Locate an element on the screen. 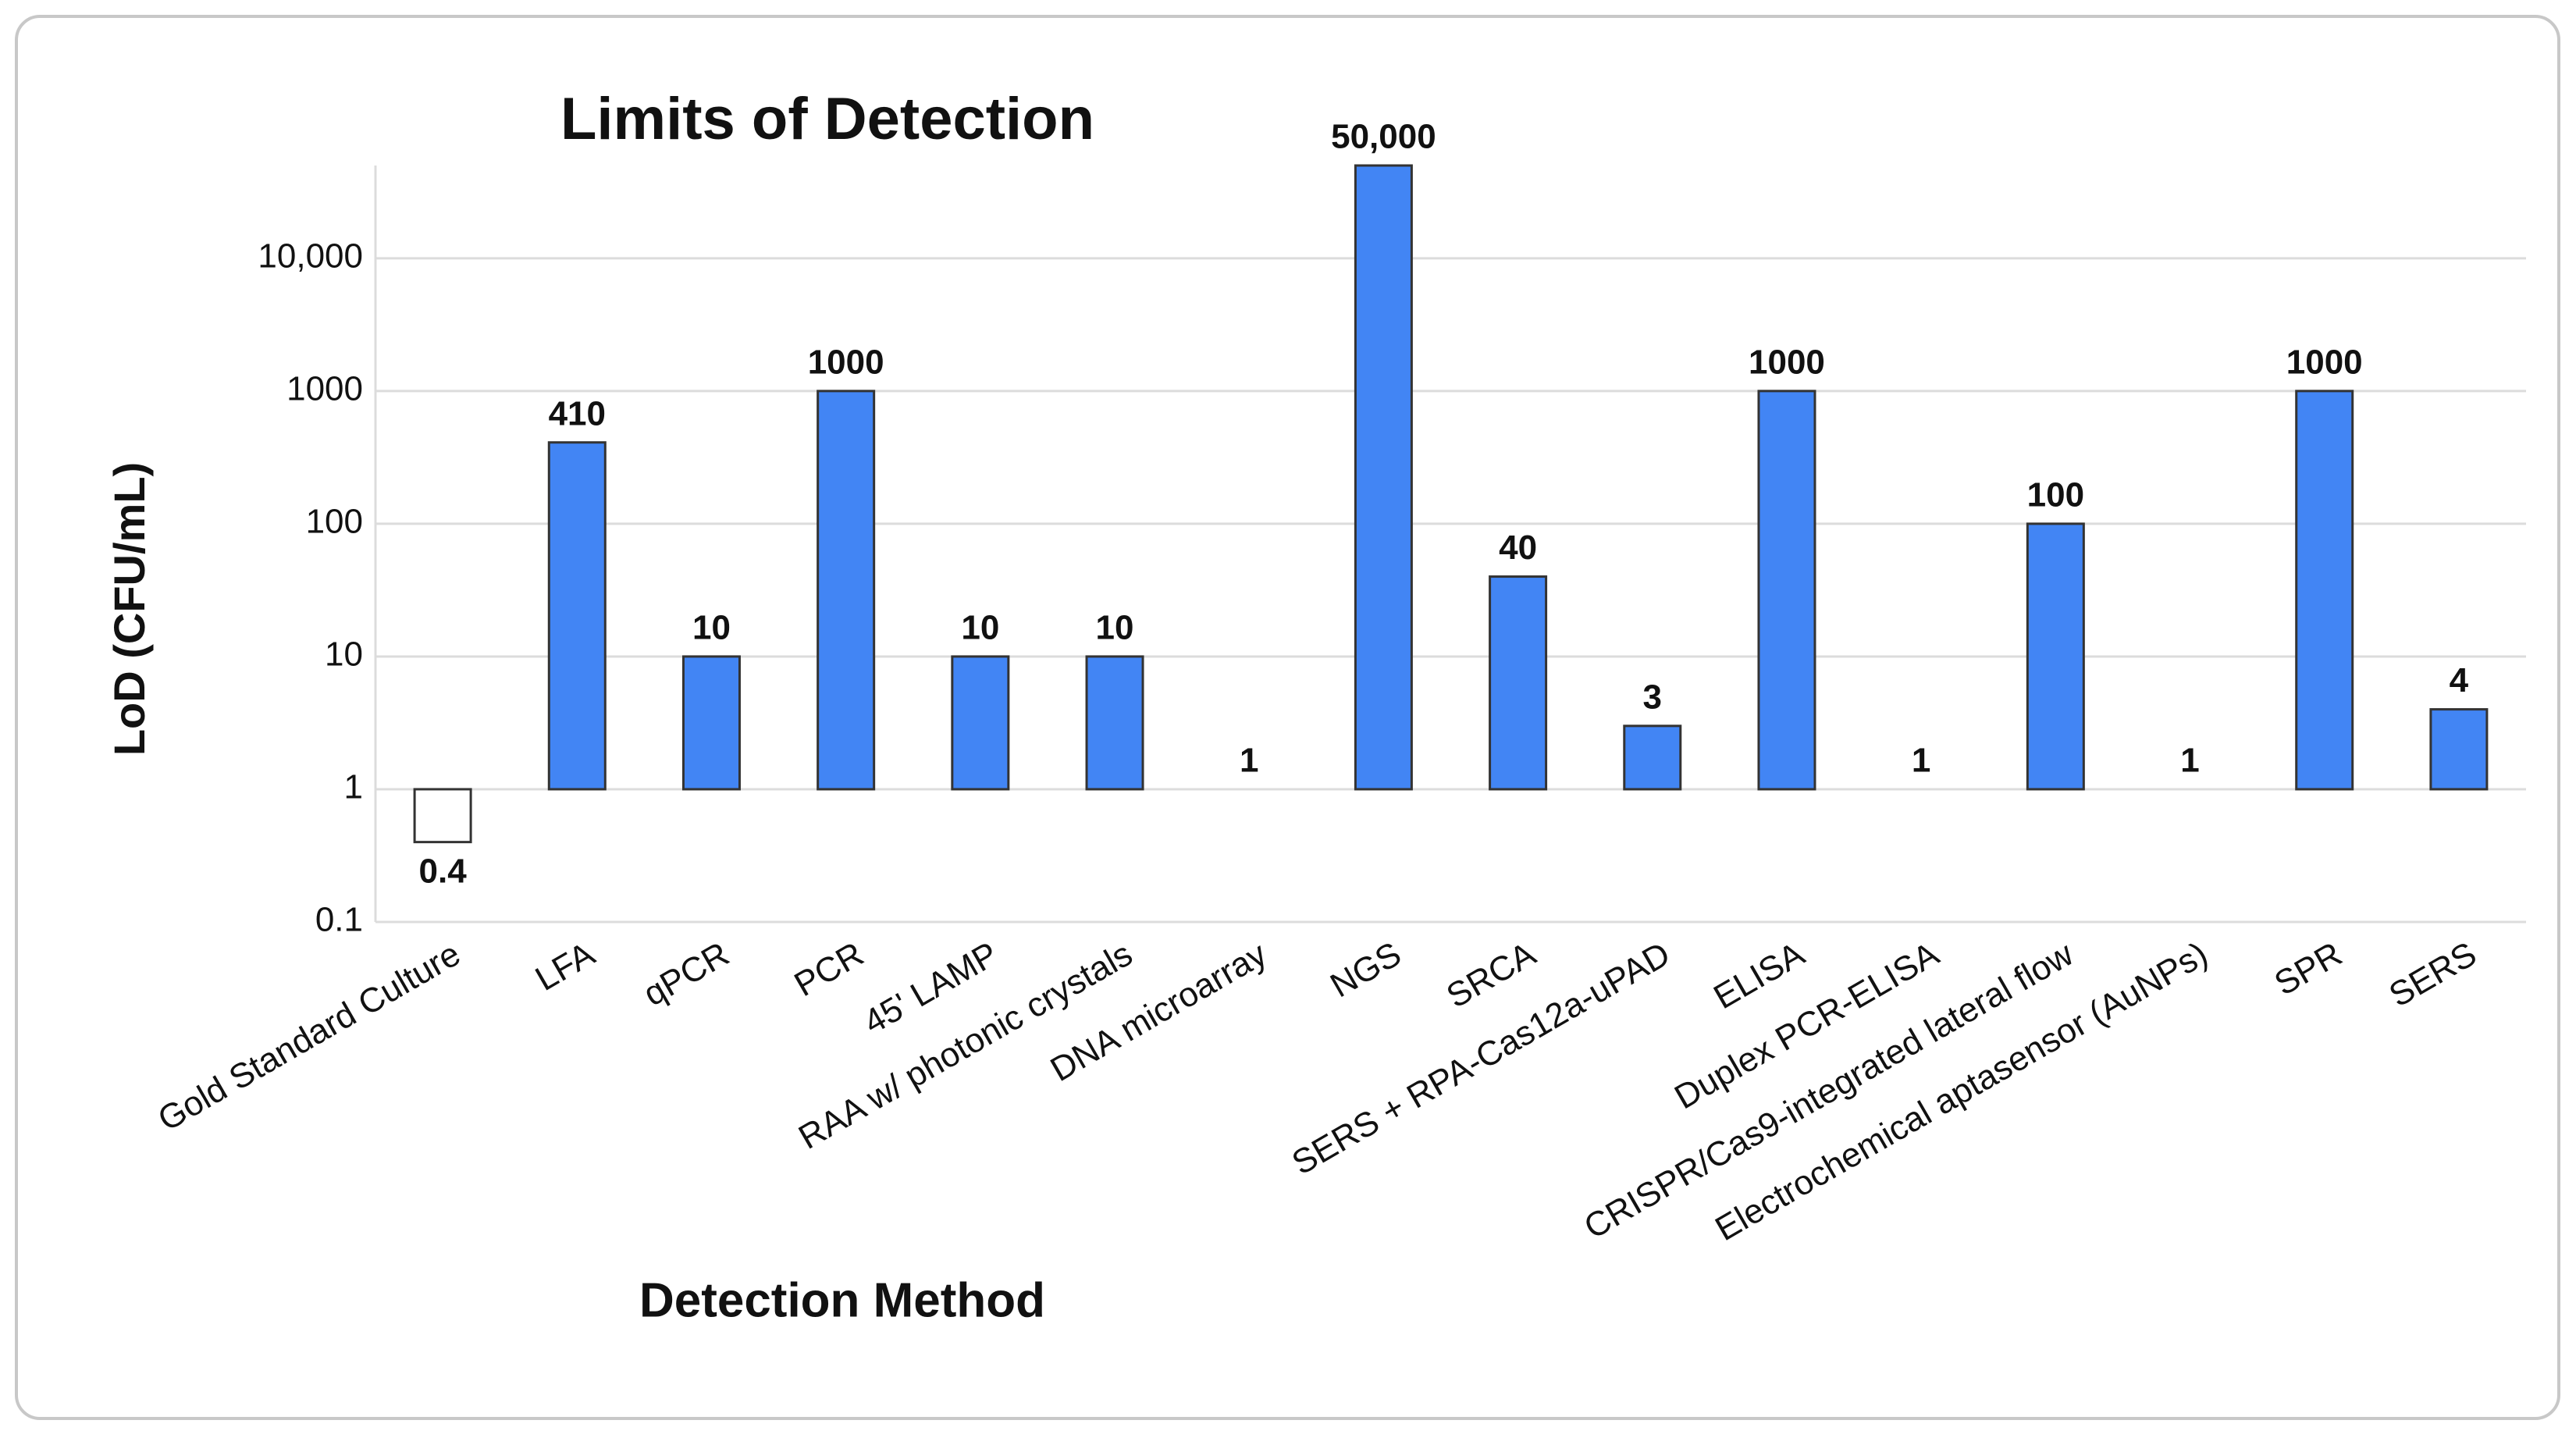 The width and height of the screenshot is (2576, 1438). value-label: 100 is located at coordinates (2055, 495).